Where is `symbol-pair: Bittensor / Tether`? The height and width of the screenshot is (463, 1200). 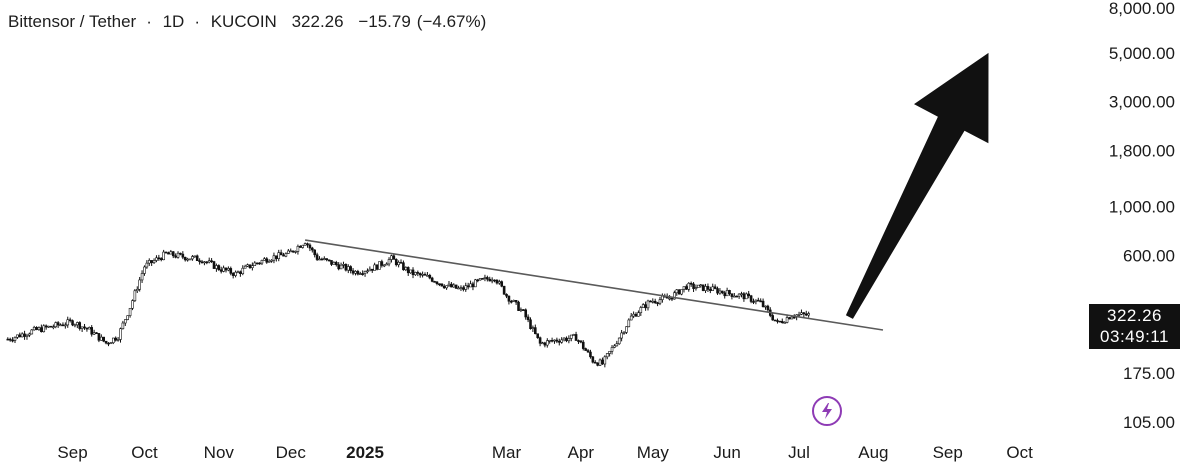
symbol-pair: Bittensor / Tether is located at coordinates (72, 21).